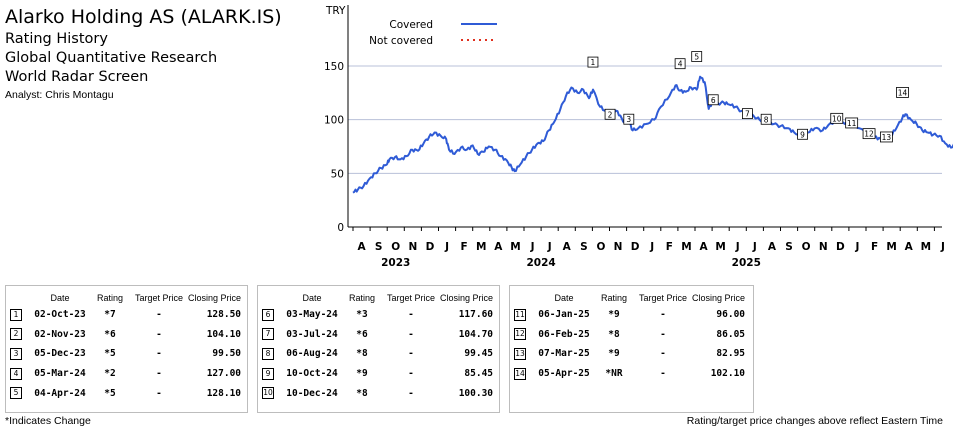 This screenshot has width=953, height=428. What do you see at coordinates (110, 354) in the screenshot?
I see `row-rating: *5` at bounding box center [110, 354].